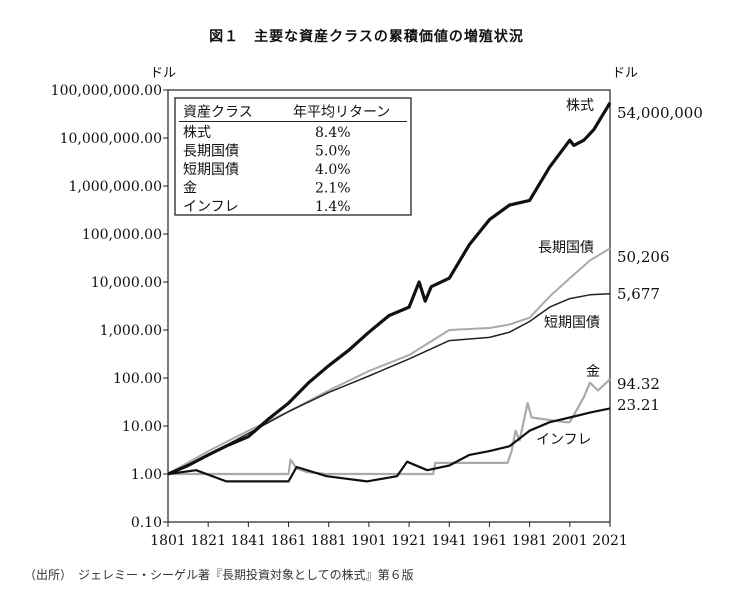 This screenshot has width=733, height=612. I want to click on x-tick-label: 1841, so click(249, 541).